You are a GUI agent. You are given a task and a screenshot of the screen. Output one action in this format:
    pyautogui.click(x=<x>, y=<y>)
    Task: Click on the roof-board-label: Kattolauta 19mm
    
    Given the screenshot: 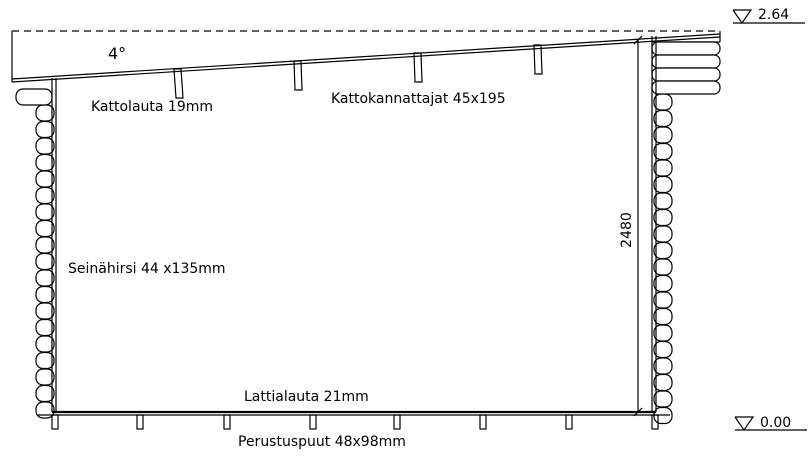 What is the action you would take?
    pyautogui.click(x=152, y=107)
    